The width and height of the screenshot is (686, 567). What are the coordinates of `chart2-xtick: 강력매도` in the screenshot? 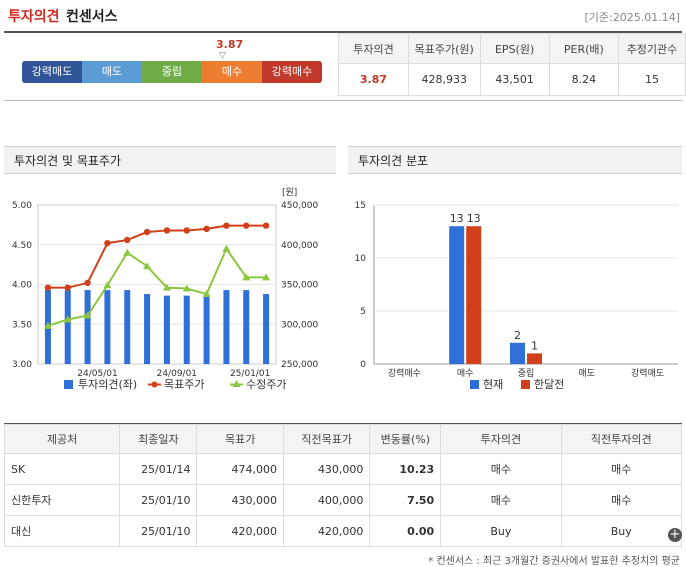 It's located at (647, 373).